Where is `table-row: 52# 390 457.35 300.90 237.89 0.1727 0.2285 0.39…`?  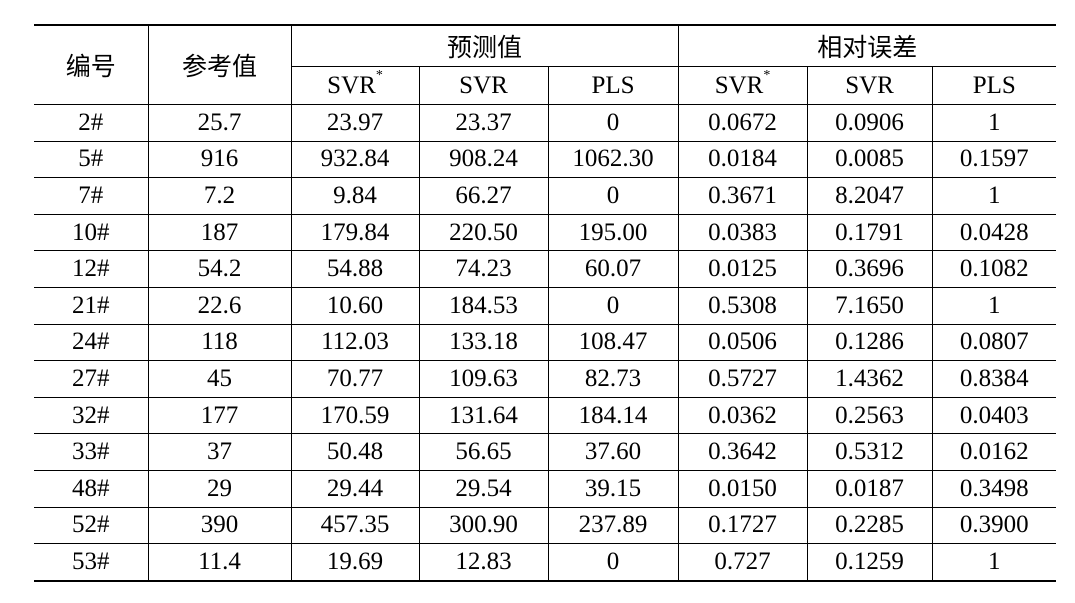
table-row: 52# 390 457.35 300.90 237.89 0.1727 0.2285 0.39… is located at coordinates (545, 525).